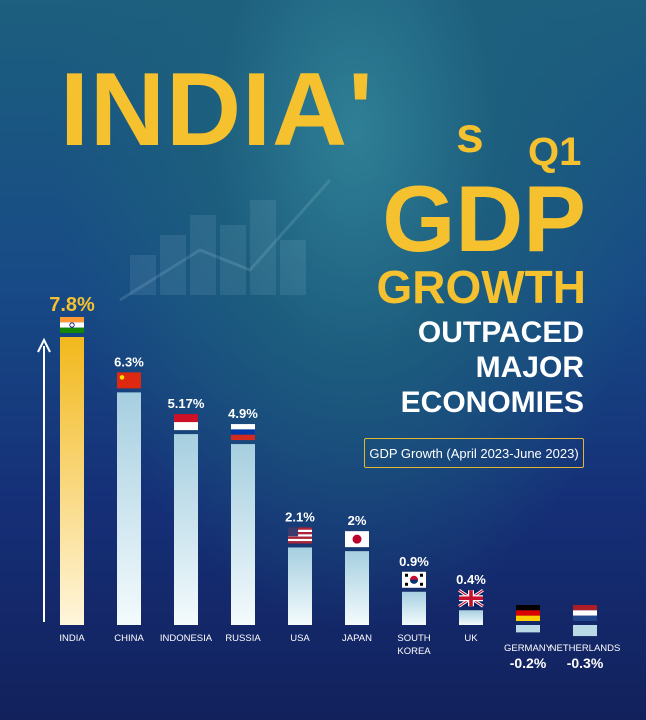  What do you see at coordinates (529, 367) in the screenshot?
I see `subtitle-major: MAJOR` at bounding box center [529, 367].